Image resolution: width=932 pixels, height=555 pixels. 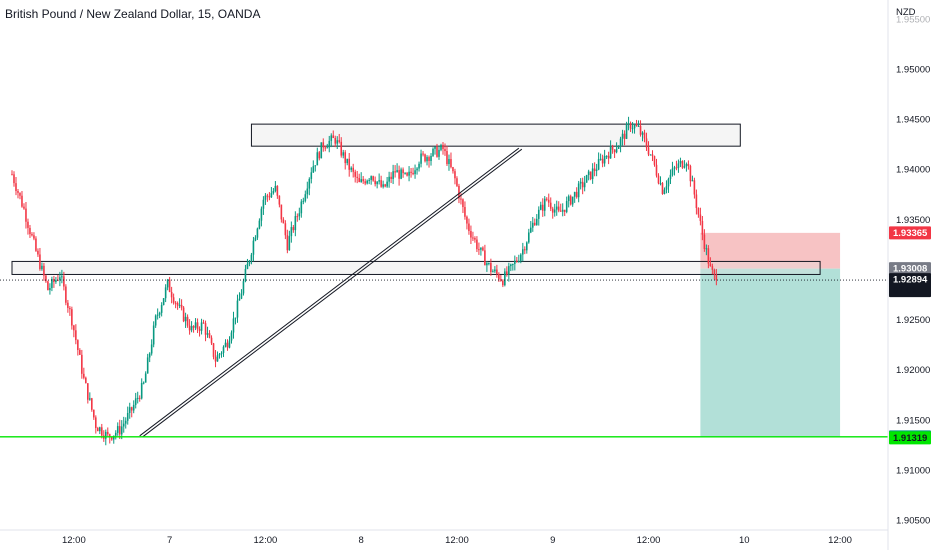 I want to click on resistance-zone, so click(x=495, y=135).